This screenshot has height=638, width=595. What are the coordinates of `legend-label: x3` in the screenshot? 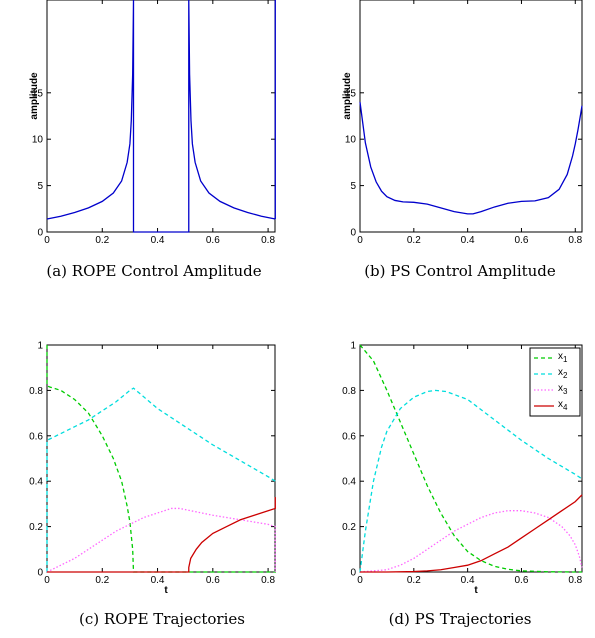 It's located at (563, 389).